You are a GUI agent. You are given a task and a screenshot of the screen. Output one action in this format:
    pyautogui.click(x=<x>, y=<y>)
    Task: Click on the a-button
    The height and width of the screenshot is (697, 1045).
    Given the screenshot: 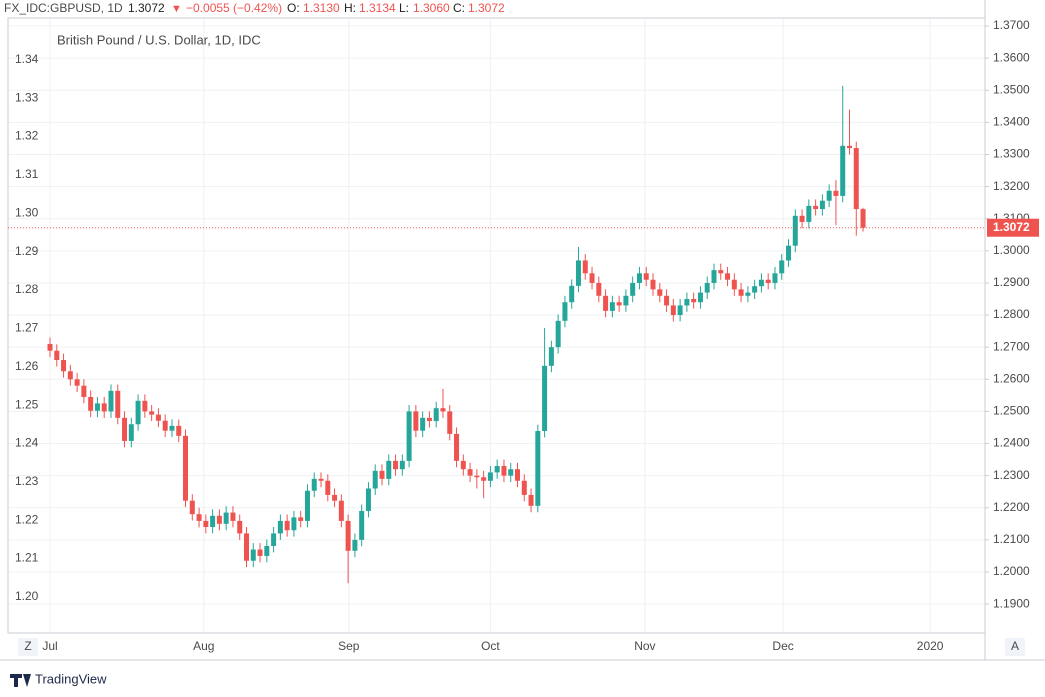 What is the action you would take?
    pyautogui.click(x=1015, y=647)
    